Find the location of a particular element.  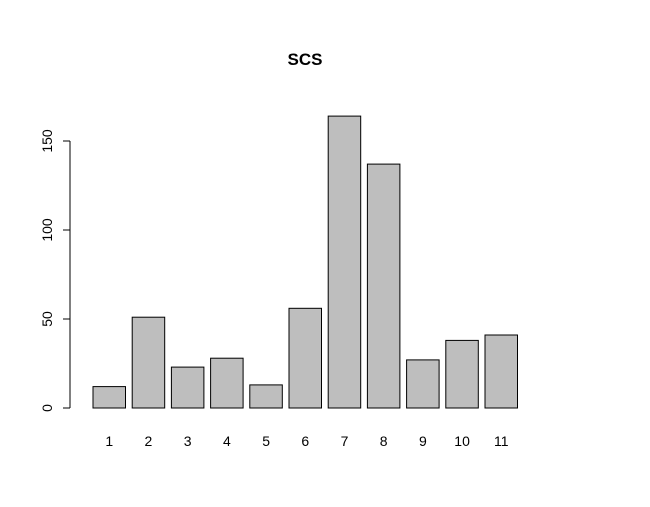

y-tick-label: 100 is located at coordinates (47, 230).